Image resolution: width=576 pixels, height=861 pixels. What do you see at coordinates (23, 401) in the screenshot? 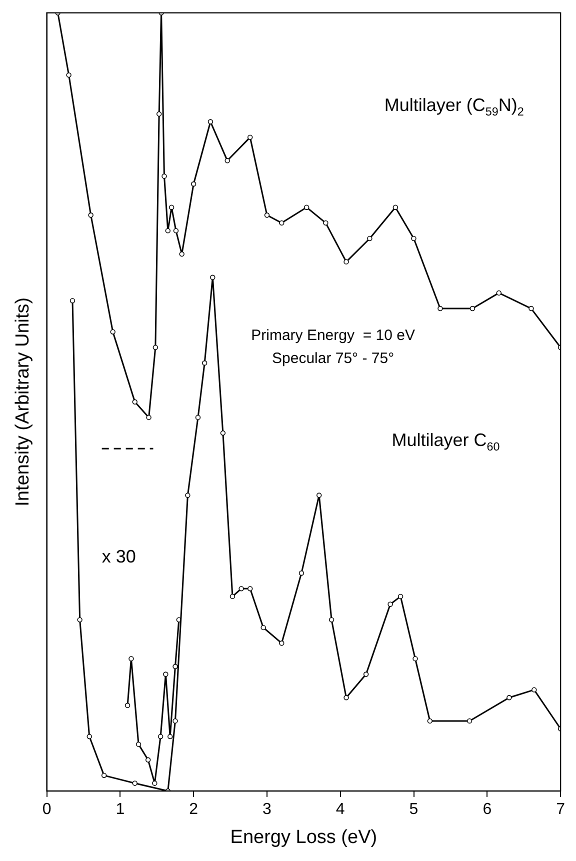
I see `y-axis-title: Intensity (Arbitrary Units)` at bounding box center [23, 401].